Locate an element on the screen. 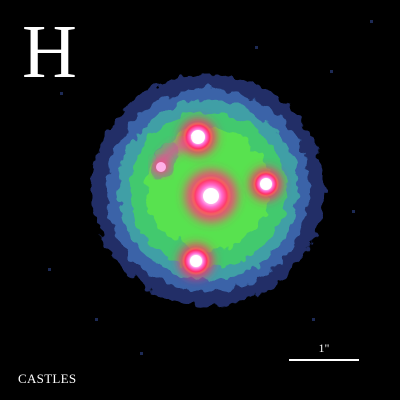 The height and width of the screenshot is (400, 400). quasar-image-c is located at coordinates (196, 261).